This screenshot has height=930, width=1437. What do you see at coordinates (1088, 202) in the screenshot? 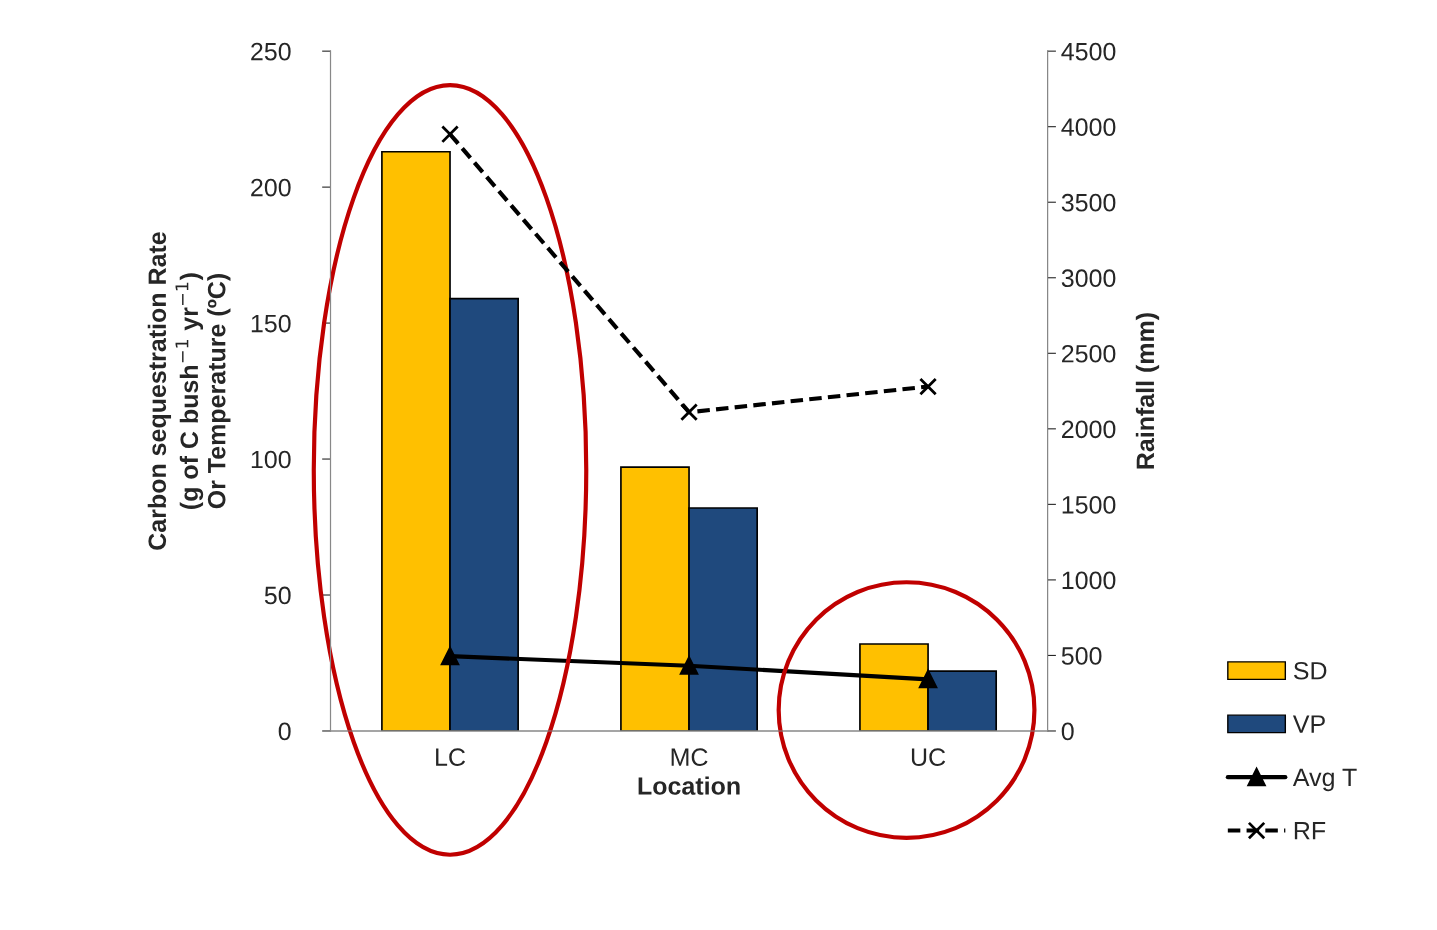
I see `y2-tick-label: 3500` at bounding box center [1088, 202].